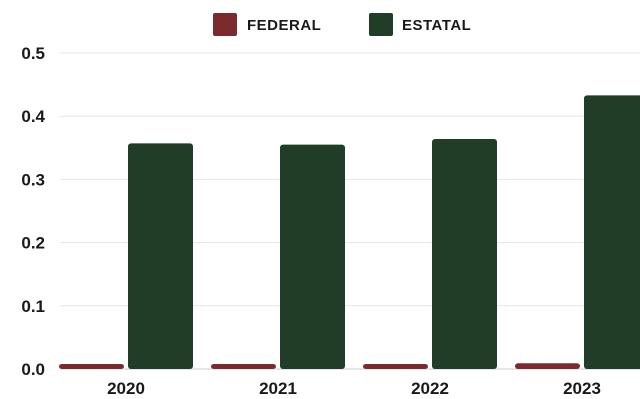 Image resolution: width=640 pixels, height=399 pixels. What do you see at coordinates (612, 232) in the screenshot?
I see `bar-estatal-2023` at bounding box center [612, 232].